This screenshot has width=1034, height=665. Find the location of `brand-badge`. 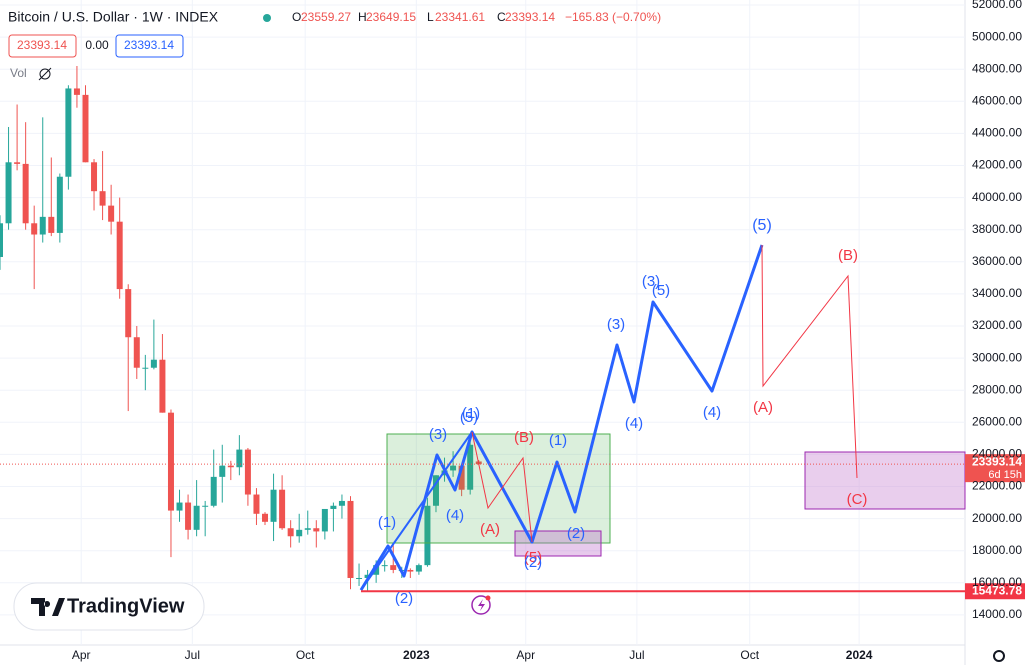

brand-badge is located at coordinates (109, 606).